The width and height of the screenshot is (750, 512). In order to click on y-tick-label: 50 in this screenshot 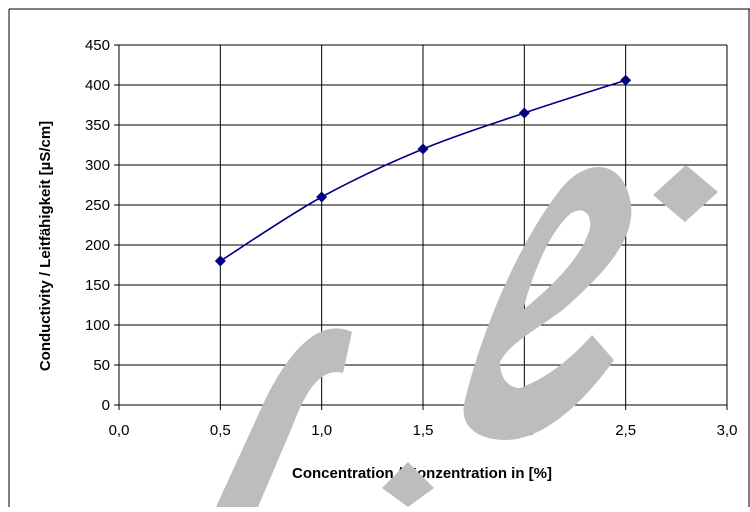, I will do `click(101, 365)`.